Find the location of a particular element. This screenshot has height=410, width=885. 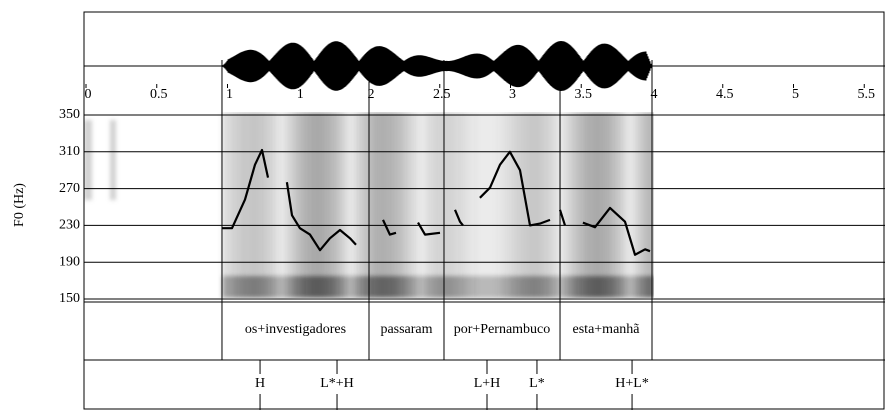

f0-contour is located at coordinates (436, 202).